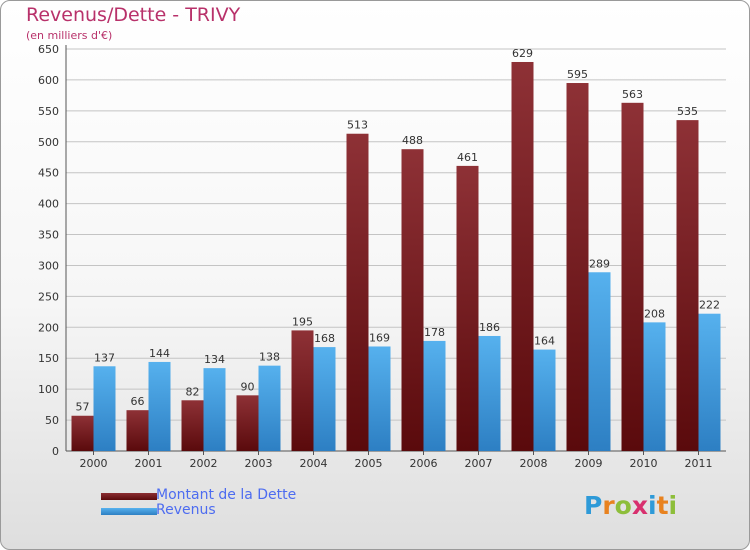 This screenshot has height=550, width=750. What do you see at coordinates (522, 53) in the screenshot?
I see `data-label-debt: 629` at bounding box center [522, 53].